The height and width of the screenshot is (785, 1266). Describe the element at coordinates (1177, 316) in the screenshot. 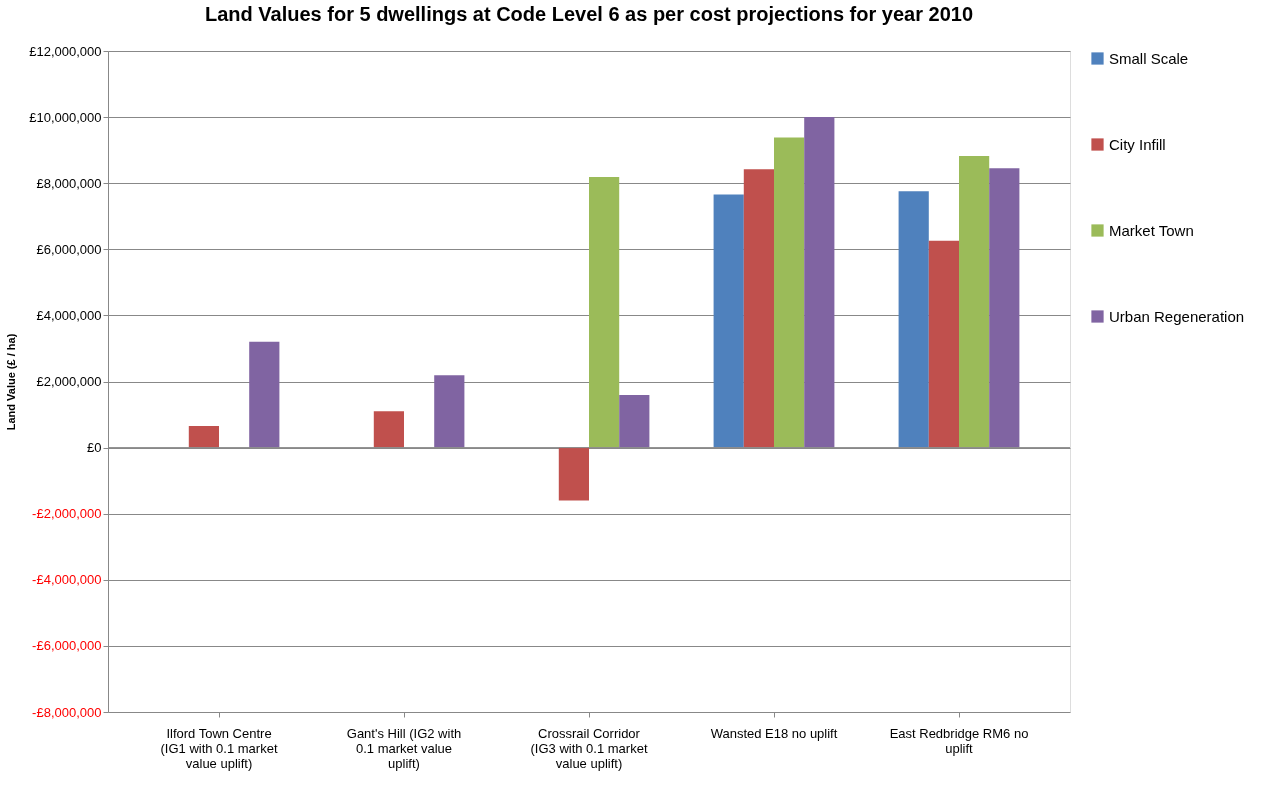

I see `legend-label: Urban Regeneration` at that location.